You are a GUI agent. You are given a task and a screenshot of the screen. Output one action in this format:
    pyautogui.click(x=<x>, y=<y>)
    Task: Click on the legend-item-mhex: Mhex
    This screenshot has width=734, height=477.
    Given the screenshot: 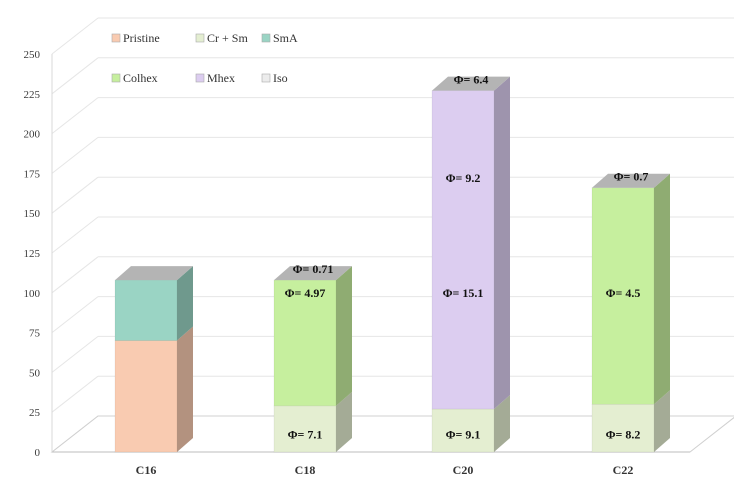 What is the action you would take?
    pyautogui.click(x=215, y=78)
    